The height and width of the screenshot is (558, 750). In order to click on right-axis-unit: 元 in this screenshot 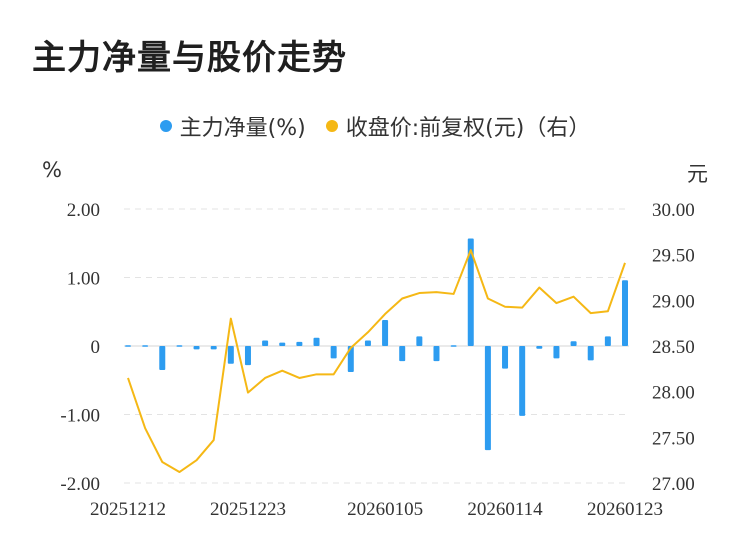, I will do `click(697, 174)`.